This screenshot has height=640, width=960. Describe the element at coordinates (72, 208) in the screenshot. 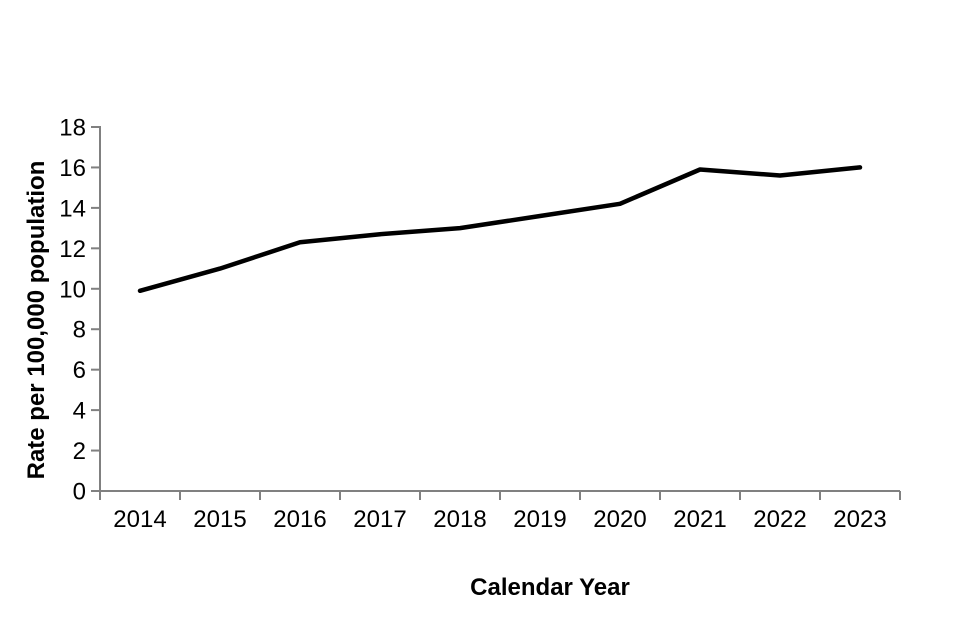

I see `y-tick-label: 14` at that location.